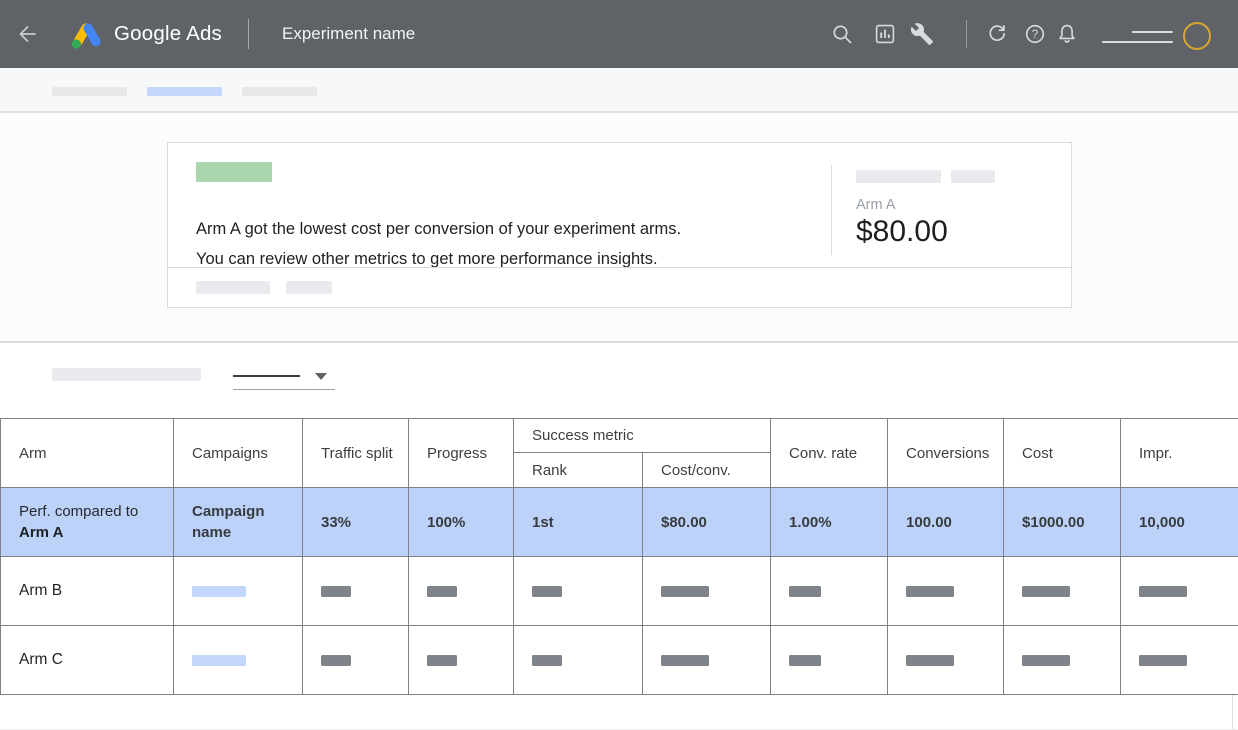 The image size is (1238, 730). Describe the element at coordinates (79, 511) in the screenshot. I see `arm-prefix: Perf. compared to` at that location.